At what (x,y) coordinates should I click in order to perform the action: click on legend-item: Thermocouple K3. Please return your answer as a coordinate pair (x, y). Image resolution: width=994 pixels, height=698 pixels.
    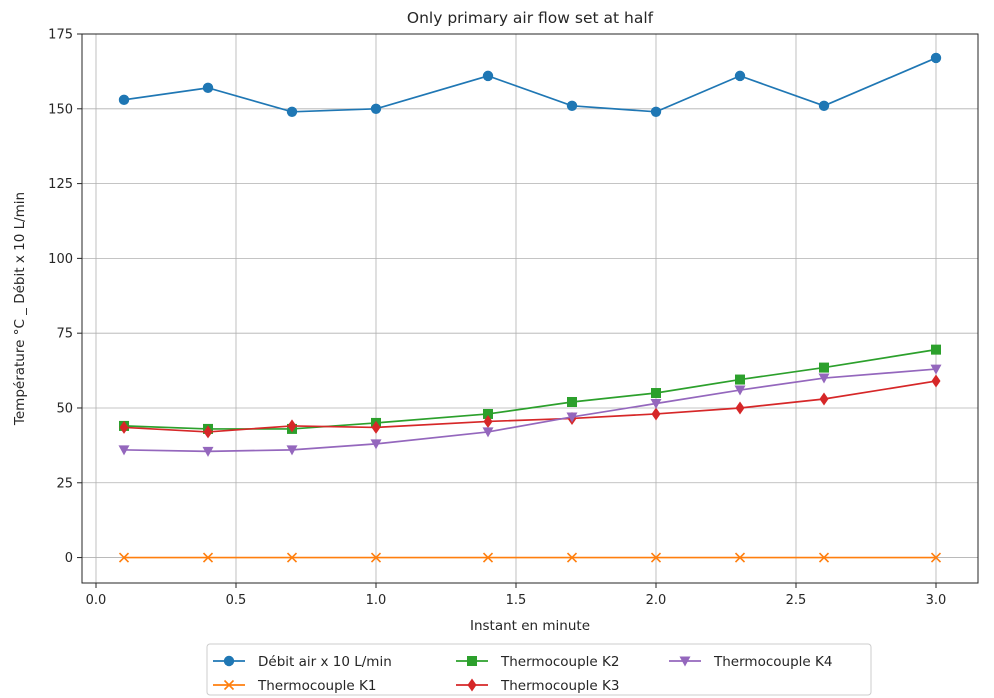
    Looking at the image, I should click on (537, 686).